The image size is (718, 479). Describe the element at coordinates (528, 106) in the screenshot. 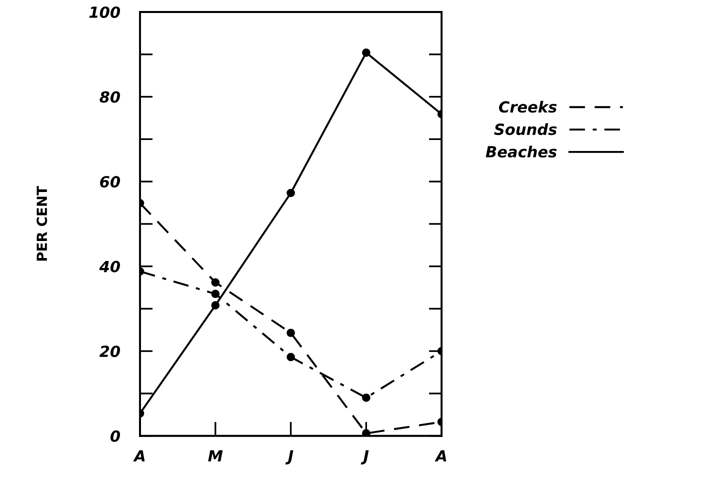

I see `legend-label: Creeks` at that location.